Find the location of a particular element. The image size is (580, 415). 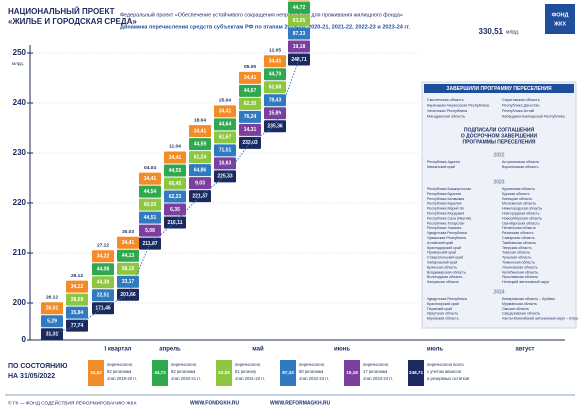

segment-label: 34,22 is located at coordinates (103, 257).